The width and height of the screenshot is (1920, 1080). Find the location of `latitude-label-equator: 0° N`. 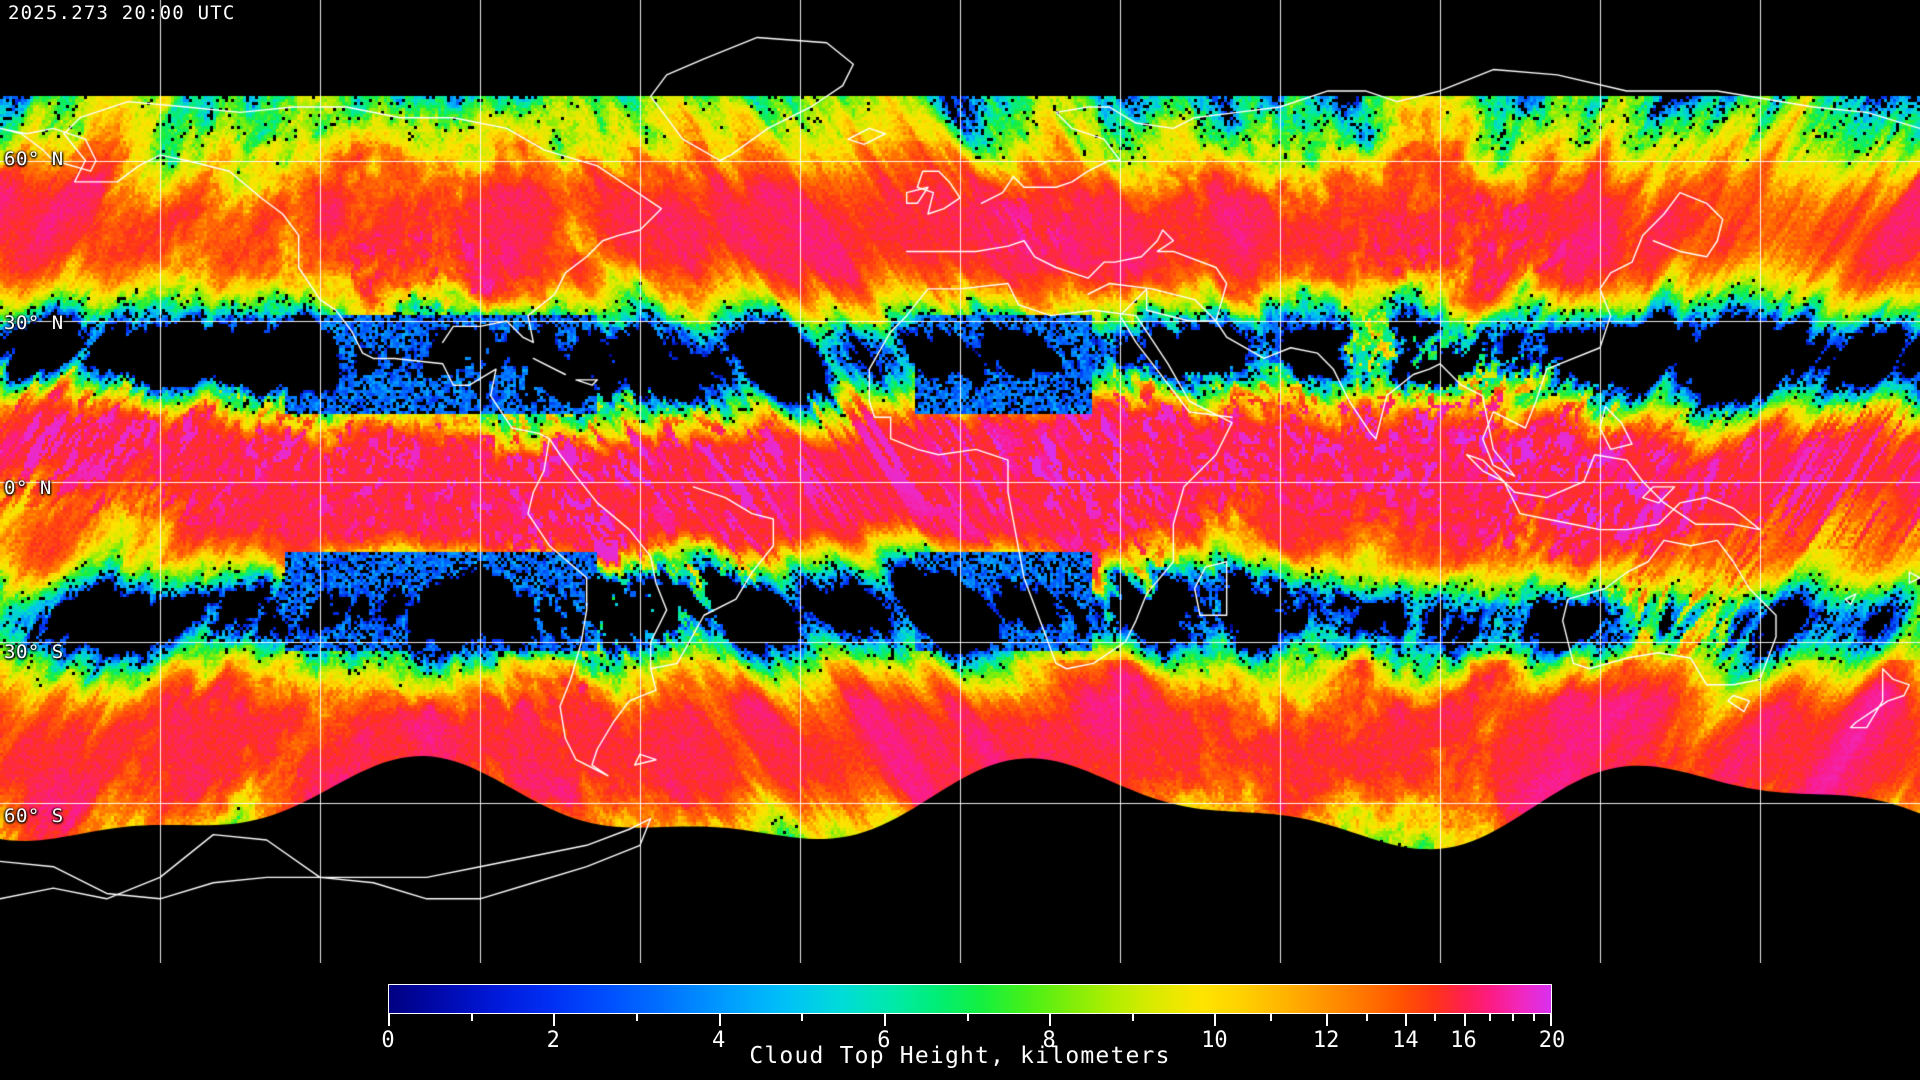

latitude-label-equator: 0° N is located at coordinates (28, 488).